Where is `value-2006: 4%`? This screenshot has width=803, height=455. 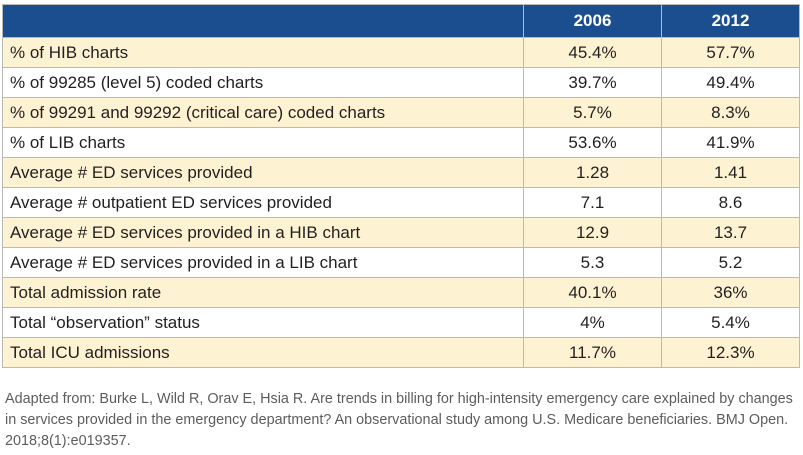
value-2006: 4% is located at coordinates (592, 322).